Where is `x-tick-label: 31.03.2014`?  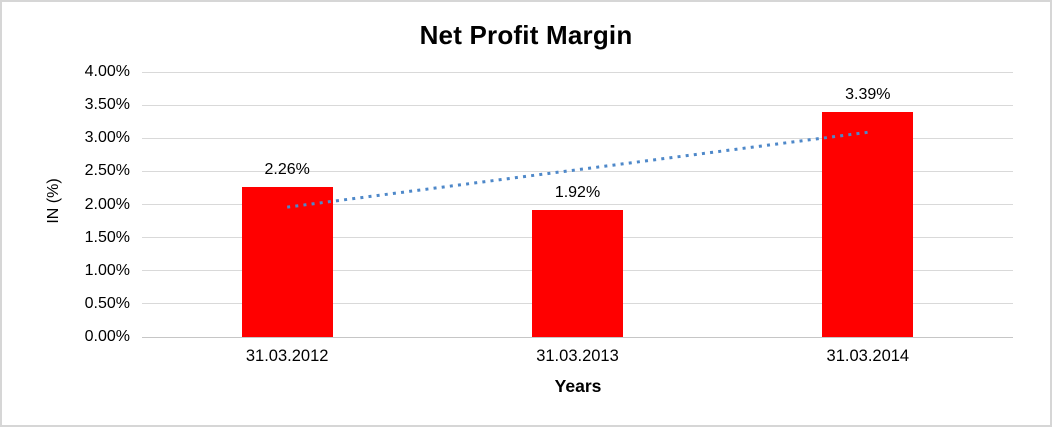 x-tick-label: 31.03.2014 is located at coordinates (868, 356).